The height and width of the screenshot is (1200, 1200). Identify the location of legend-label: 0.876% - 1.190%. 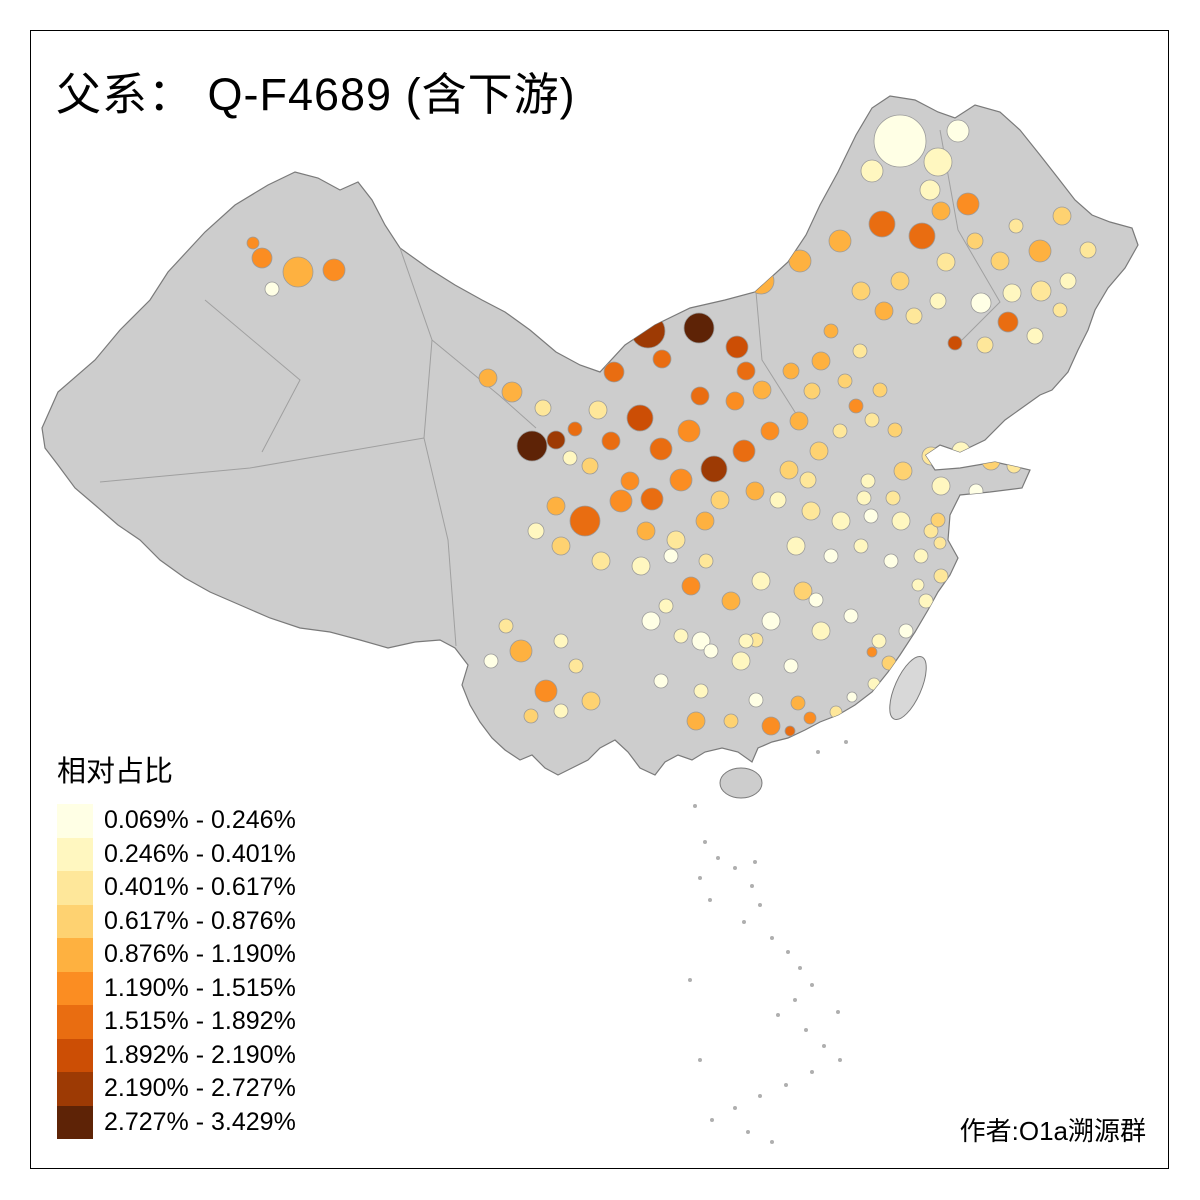
(200, 954).